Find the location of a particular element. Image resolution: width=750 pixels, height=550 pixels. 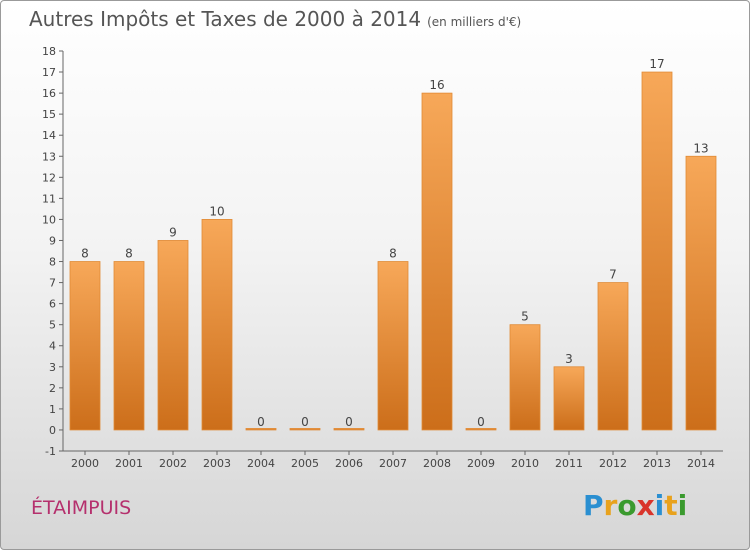

x-tick-label: 2009 is located at coordinates (481, 463).